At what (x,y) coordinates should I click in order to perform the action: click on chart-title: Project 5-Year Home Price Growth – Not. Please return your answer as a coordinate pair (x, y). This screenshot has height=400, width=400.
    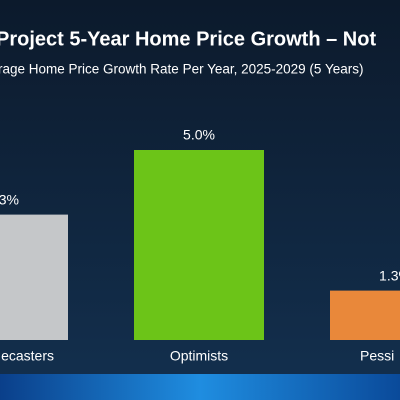
    Looking at the image, I should click on (188, 39).